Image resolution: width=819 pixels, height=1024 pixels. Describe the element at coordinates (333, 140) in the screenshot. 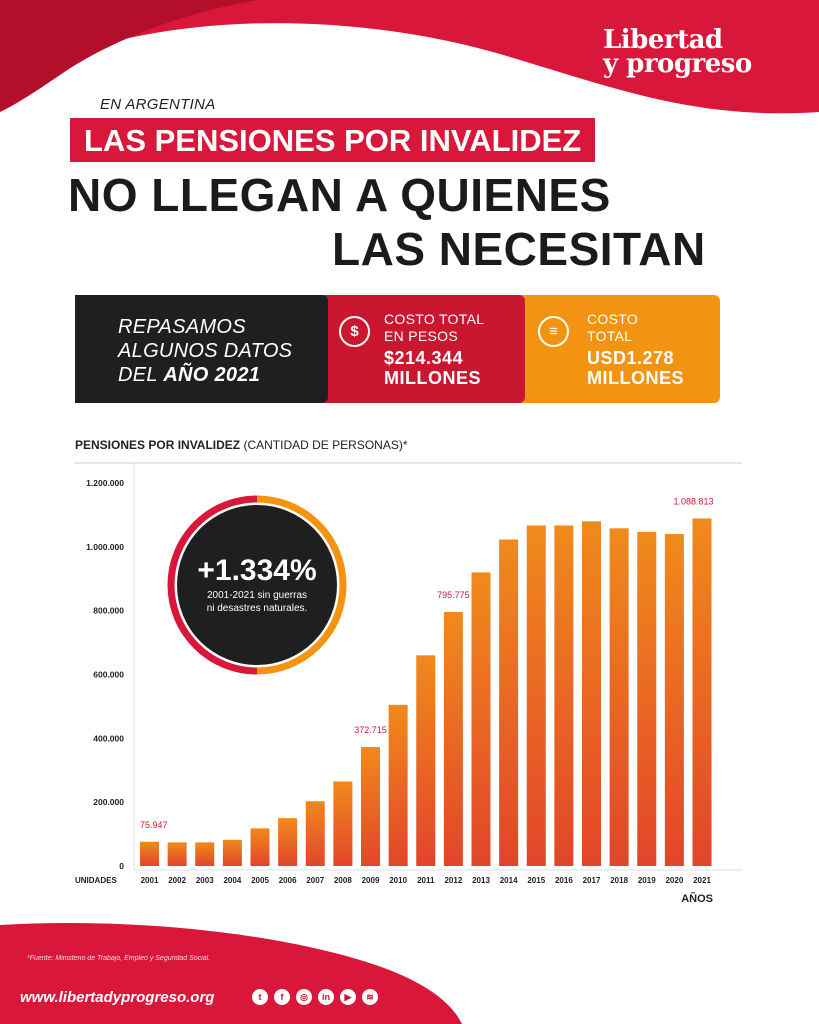

I see `tagline: LAS PENSIONES POR INVALIDEZ` at that location.